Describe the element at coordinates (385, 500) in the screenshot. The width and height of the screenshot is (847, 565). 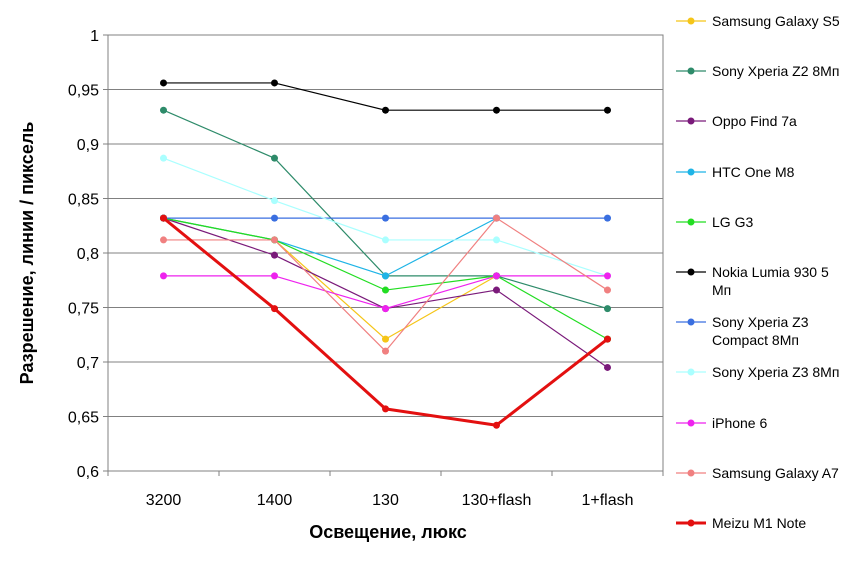
I see `x-tick-label: 130` at that location.